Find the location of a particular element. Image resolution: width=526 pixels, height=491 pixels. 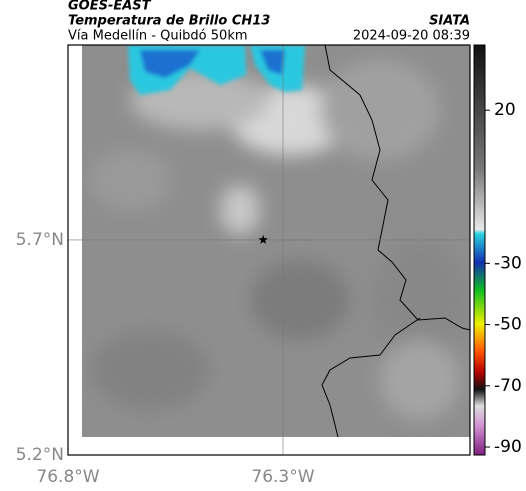

x-tick-label: 76.8°W is located at coordinates (67, 477).